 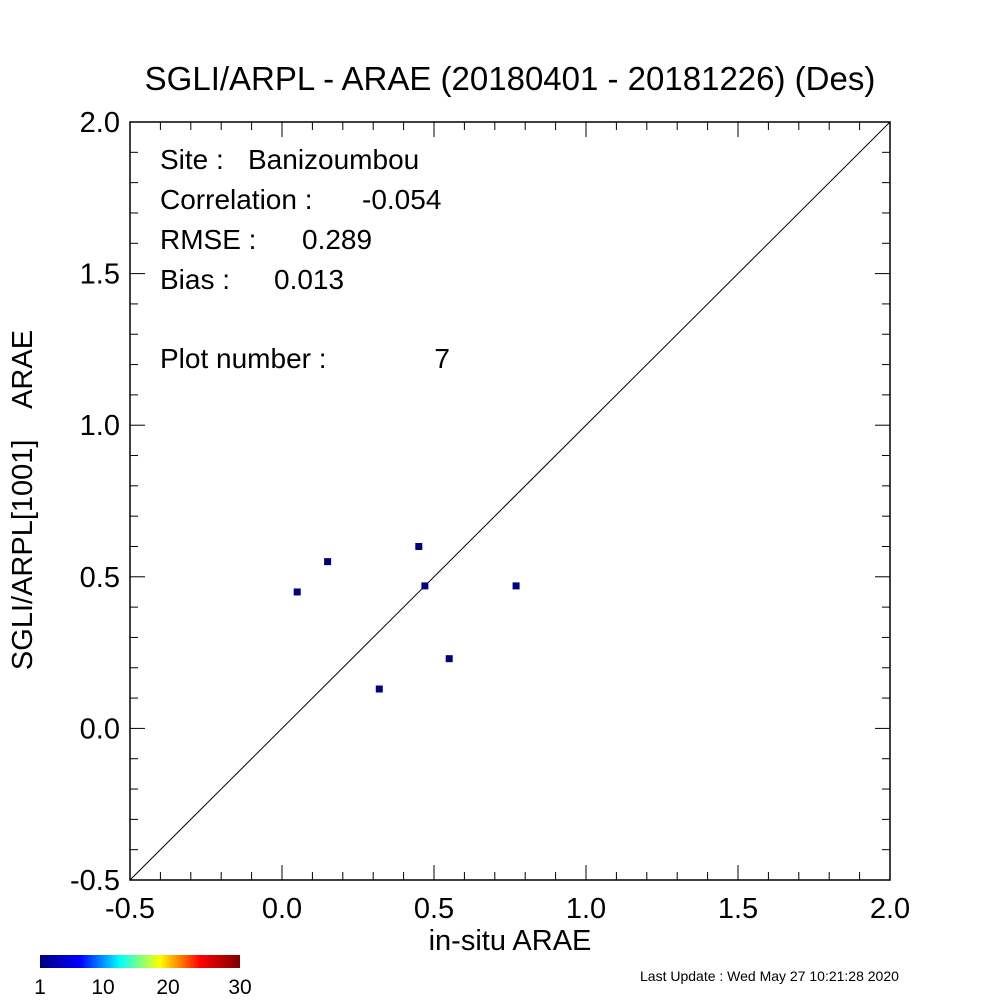 What do you see at coordinates (195, 279) in the screenshot?
I see `stat-label: Bias :` at bounding box center [195, 279].